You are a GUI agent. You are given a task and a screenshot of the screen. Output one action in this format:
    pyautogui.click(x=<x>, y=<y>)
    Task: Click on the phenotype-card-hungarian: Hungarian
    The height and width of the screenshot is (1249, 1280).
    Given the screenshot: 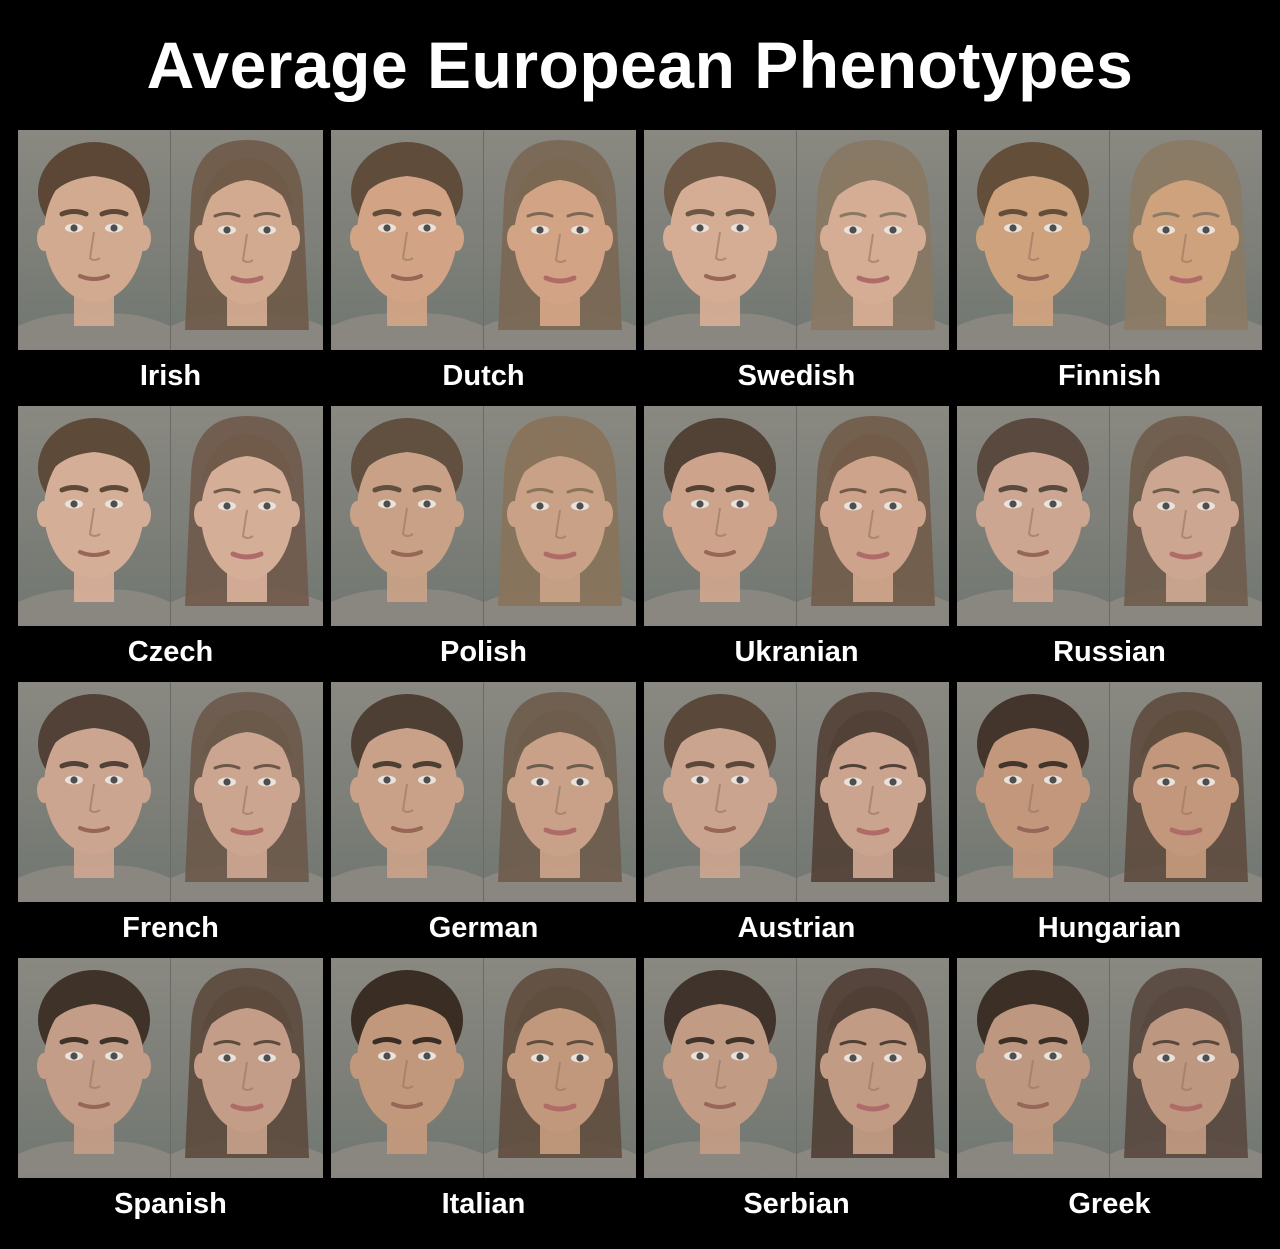 What is the action you would take?
    pyautogui.click(x=1109, y=820)
    